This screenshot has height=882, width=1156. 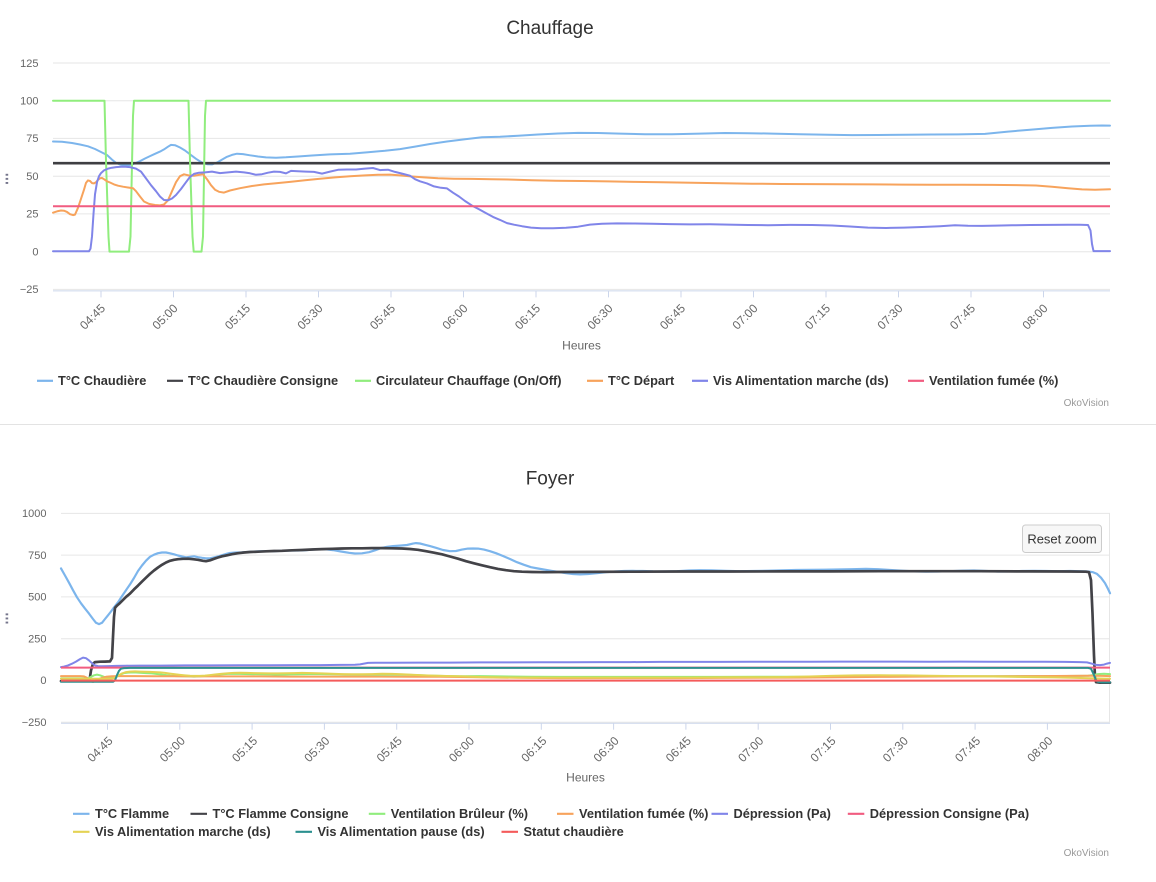 What do you see at coordinates (32, 139) in the screenshot?
I see `svg-text: 75` at bounding box center [32, 139].